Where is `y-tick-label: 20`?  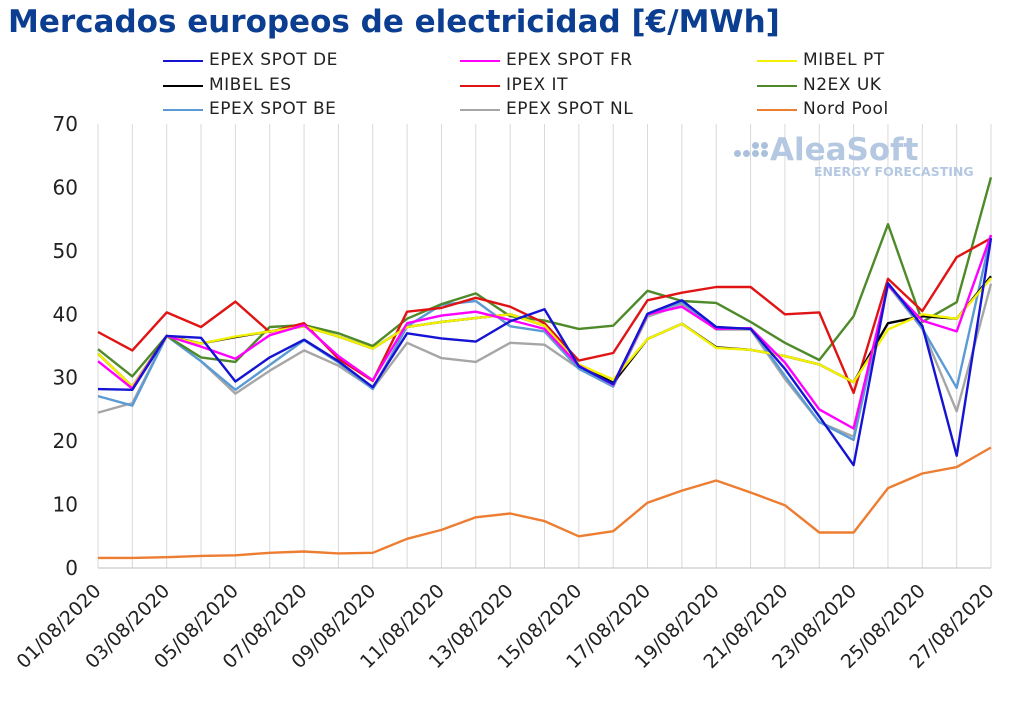
y-tick-label: 20 is located at coordinates (65, 441).